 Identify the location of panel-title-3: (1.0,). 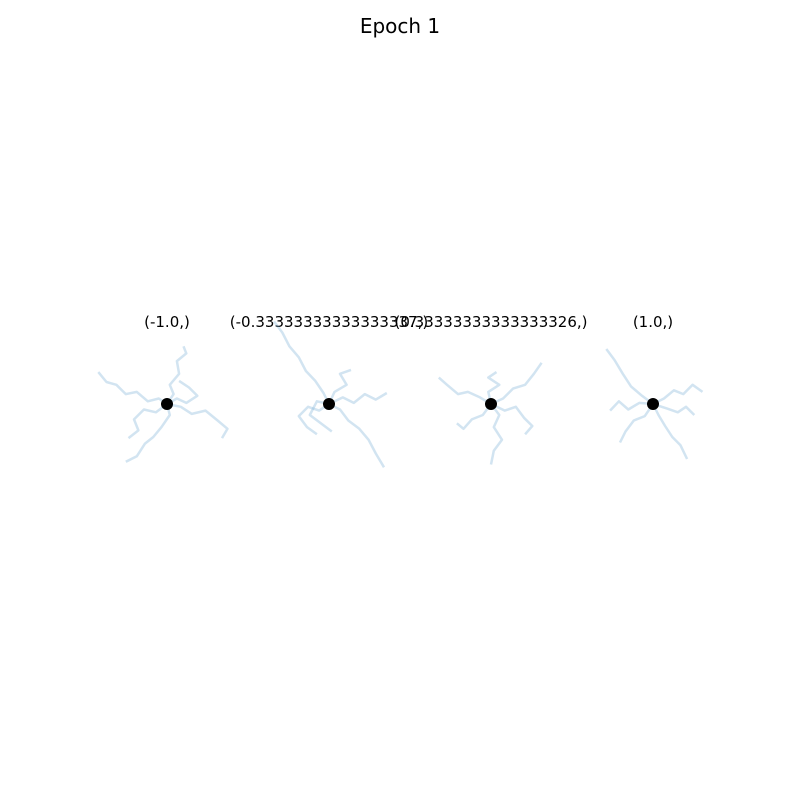
(653, 322).